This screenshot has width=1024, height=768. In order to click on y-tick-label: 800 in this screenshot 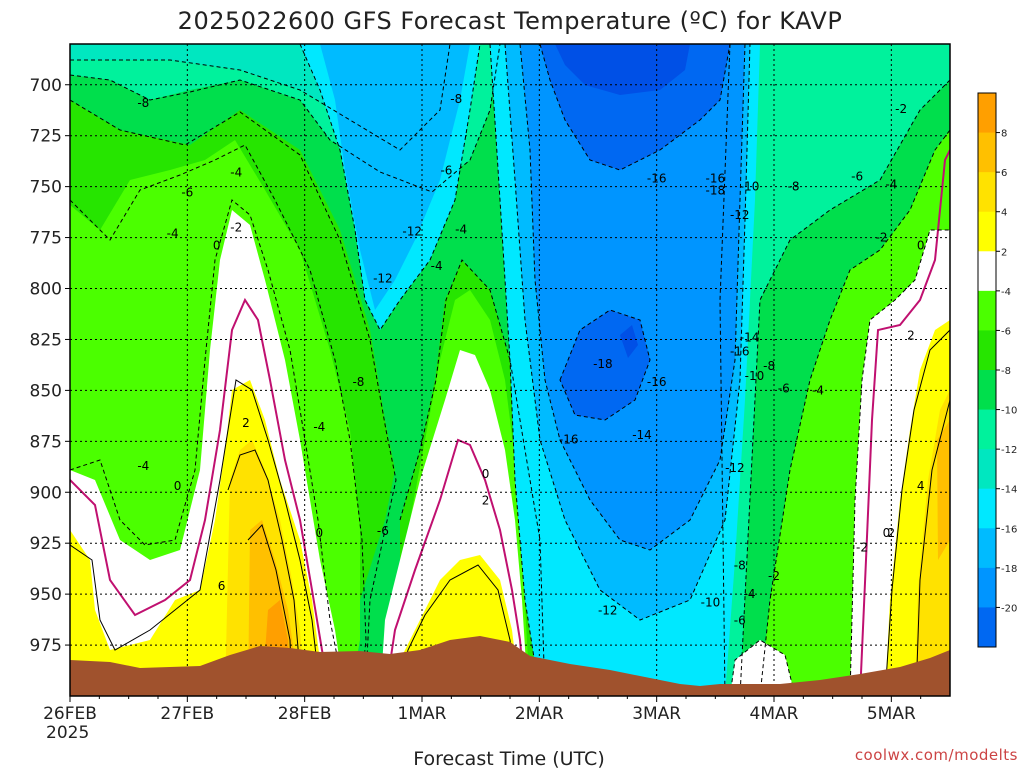, I will do `click(46, 290)`.